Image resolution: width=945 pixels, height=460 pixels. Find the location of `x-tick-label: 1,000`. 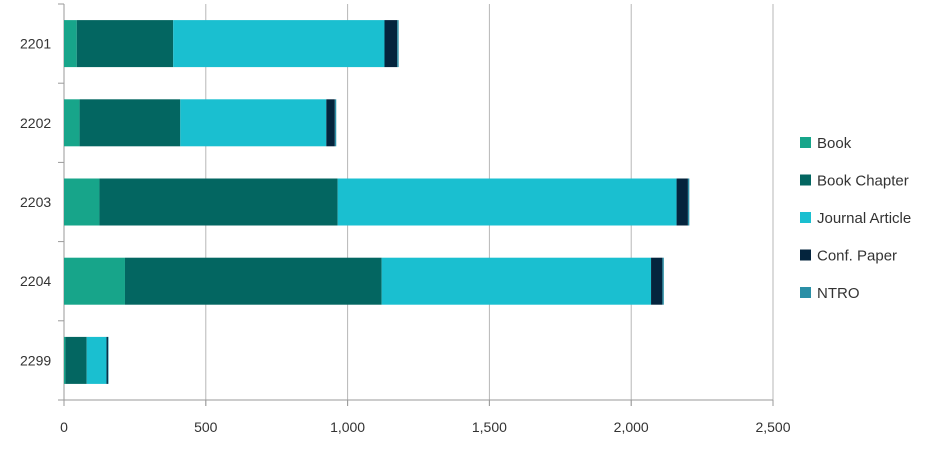

x-tick-label: 1,000 is located at coordinates (347, 427).